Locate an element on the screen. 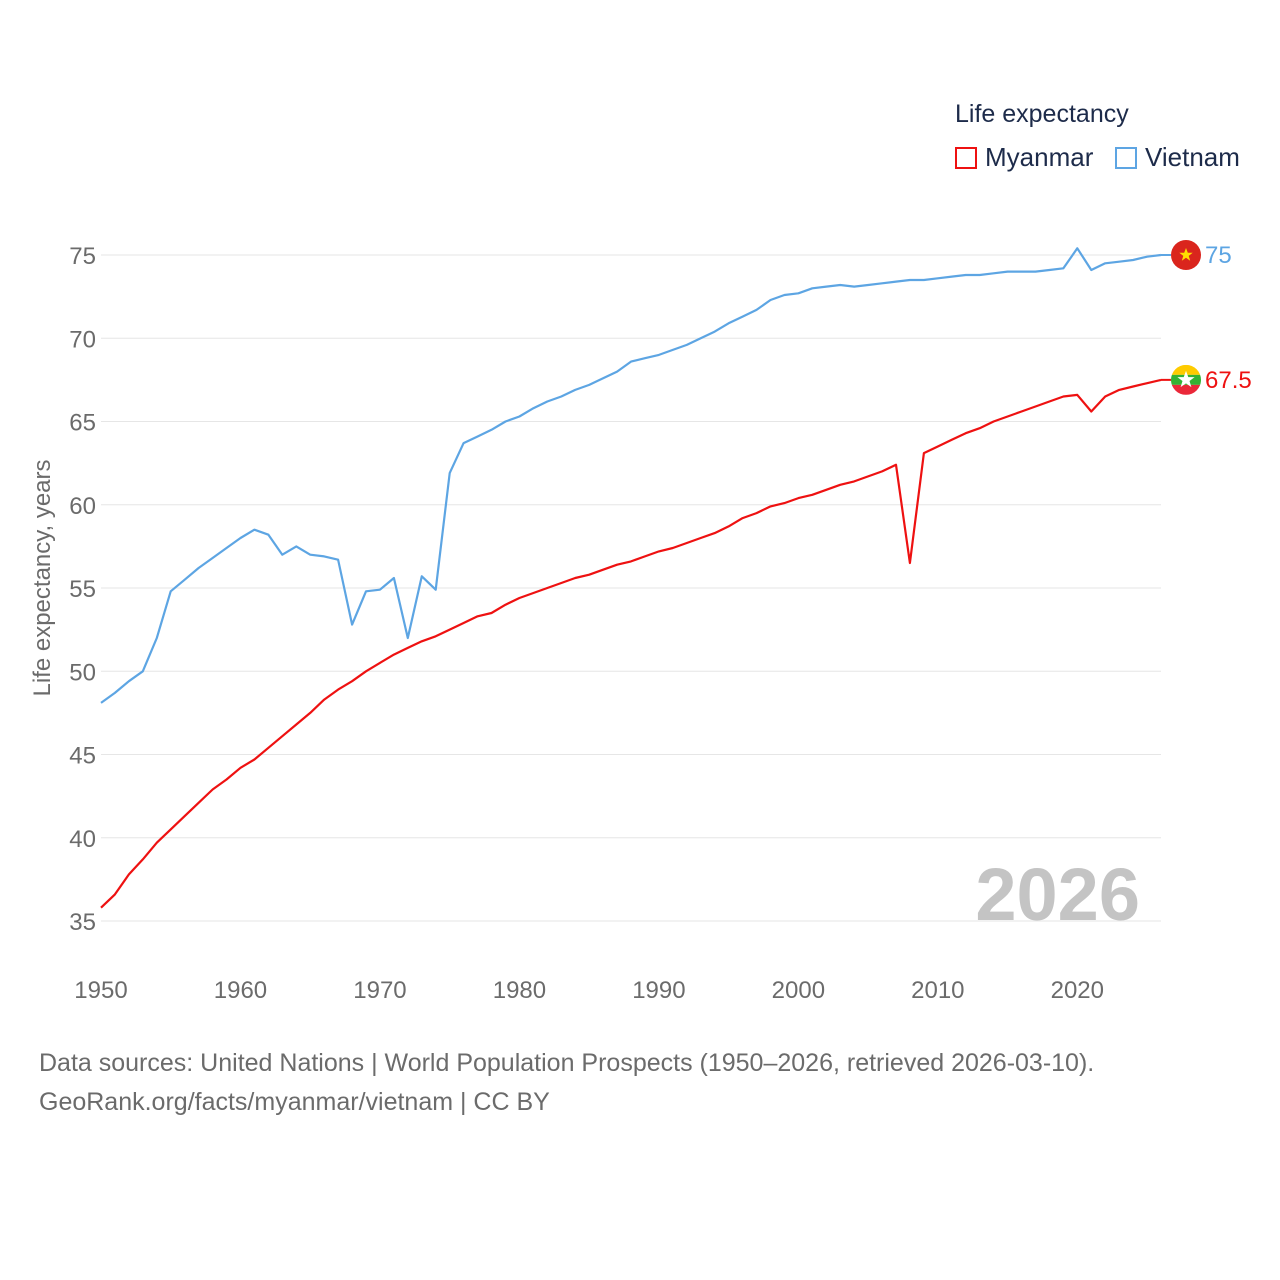  vietnam-flag-star is located at coordinates (1186, 254).